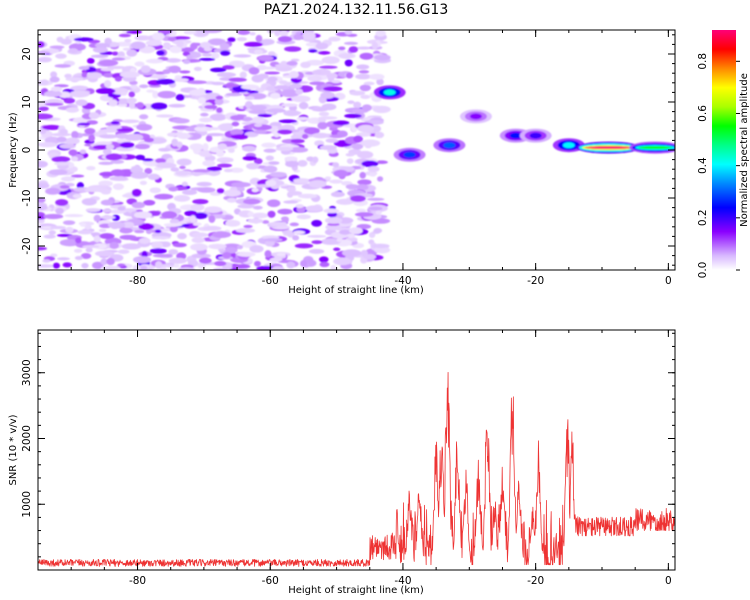  I want to click on colorbar-tick-label: 0.4, so click(703, 165).